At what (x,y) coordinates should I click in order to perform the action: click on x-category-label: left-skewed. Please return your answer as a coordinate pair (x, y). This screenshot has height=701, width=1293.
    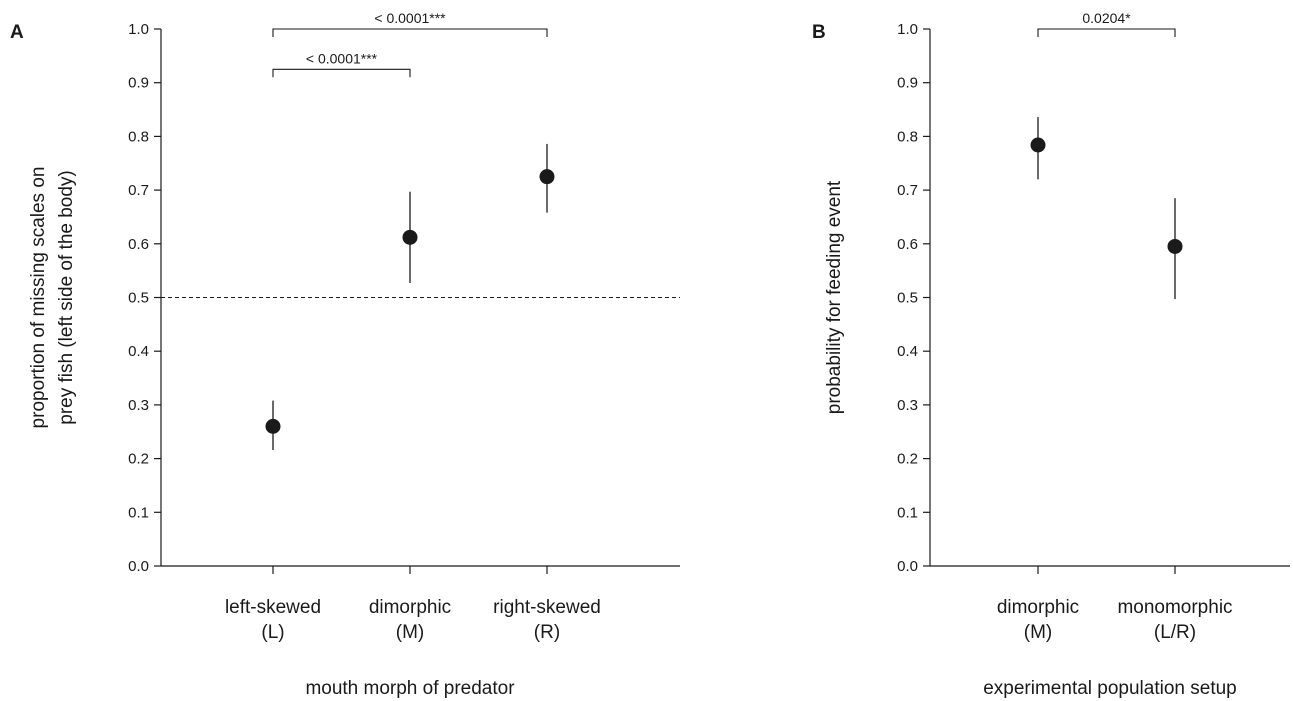
    Looking at the image, I should click on (273, 607).